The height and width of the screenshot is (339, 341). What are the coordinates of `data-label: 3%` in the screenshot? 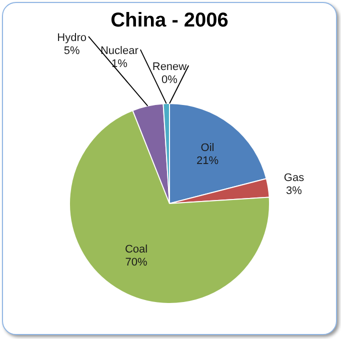 It's located at (294, 190).